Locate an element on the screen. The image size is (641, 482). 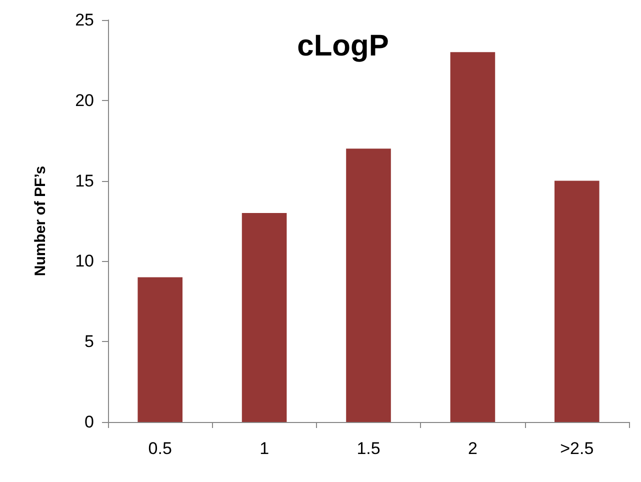
y-tick-label: 15 is located at coordinates (84, 180).